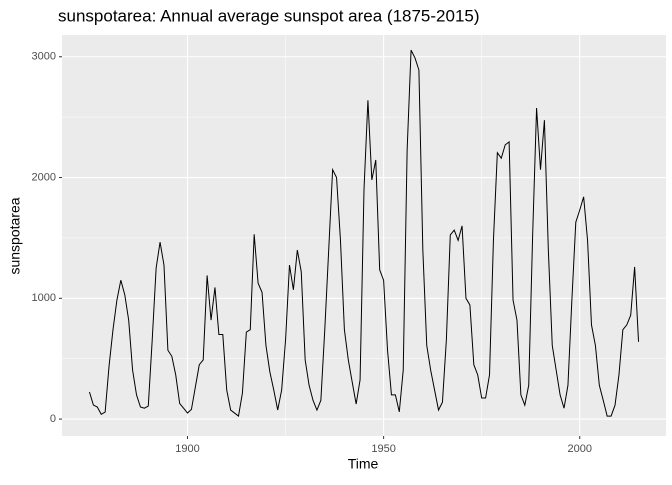 Image resolution: width=672 pixels, height=485 pixels. Describe the element at coordinates (363, 464) in the screenshot. I see `x-axis-label: Time` at that location.